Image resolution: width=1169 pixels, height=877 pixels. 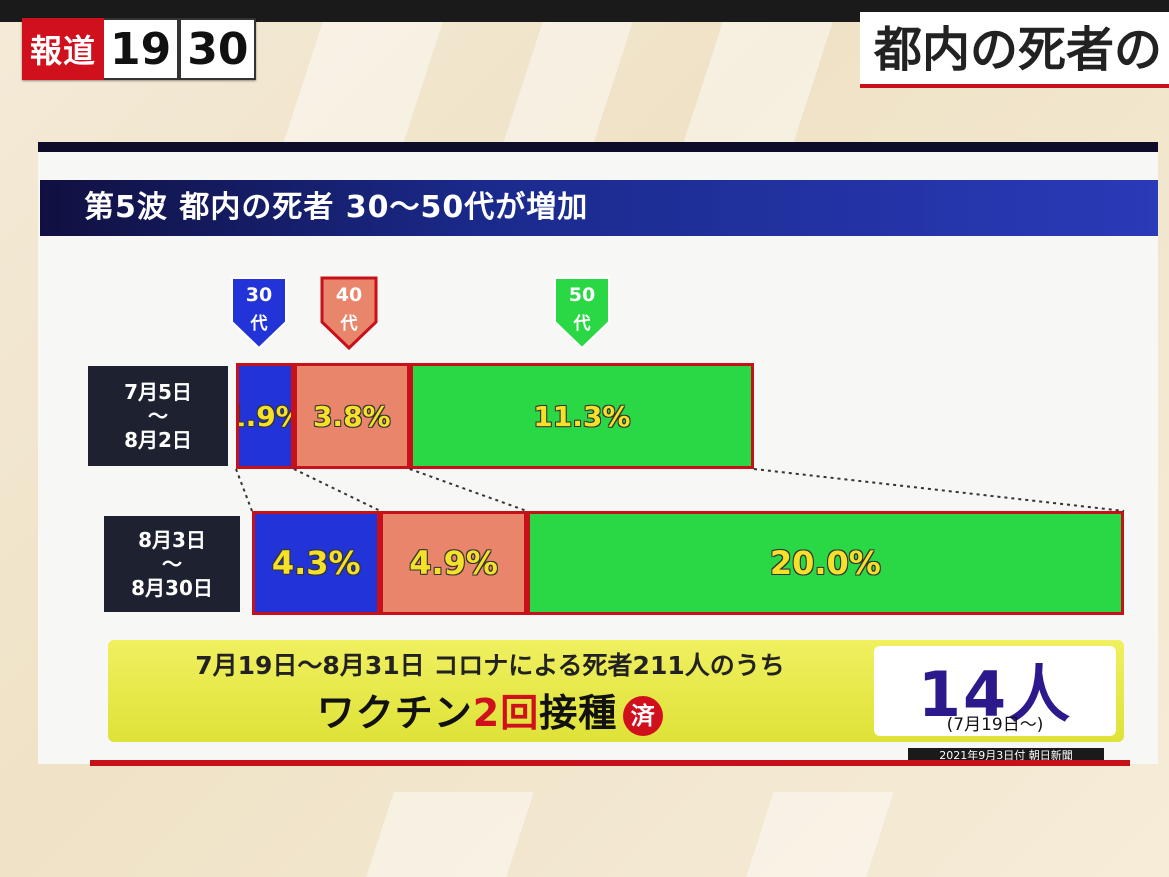 What do you see at coordinates (172, 588) in the screenshot?
I see `period-2-end: 8月30日` at bounding box center [172, 588].